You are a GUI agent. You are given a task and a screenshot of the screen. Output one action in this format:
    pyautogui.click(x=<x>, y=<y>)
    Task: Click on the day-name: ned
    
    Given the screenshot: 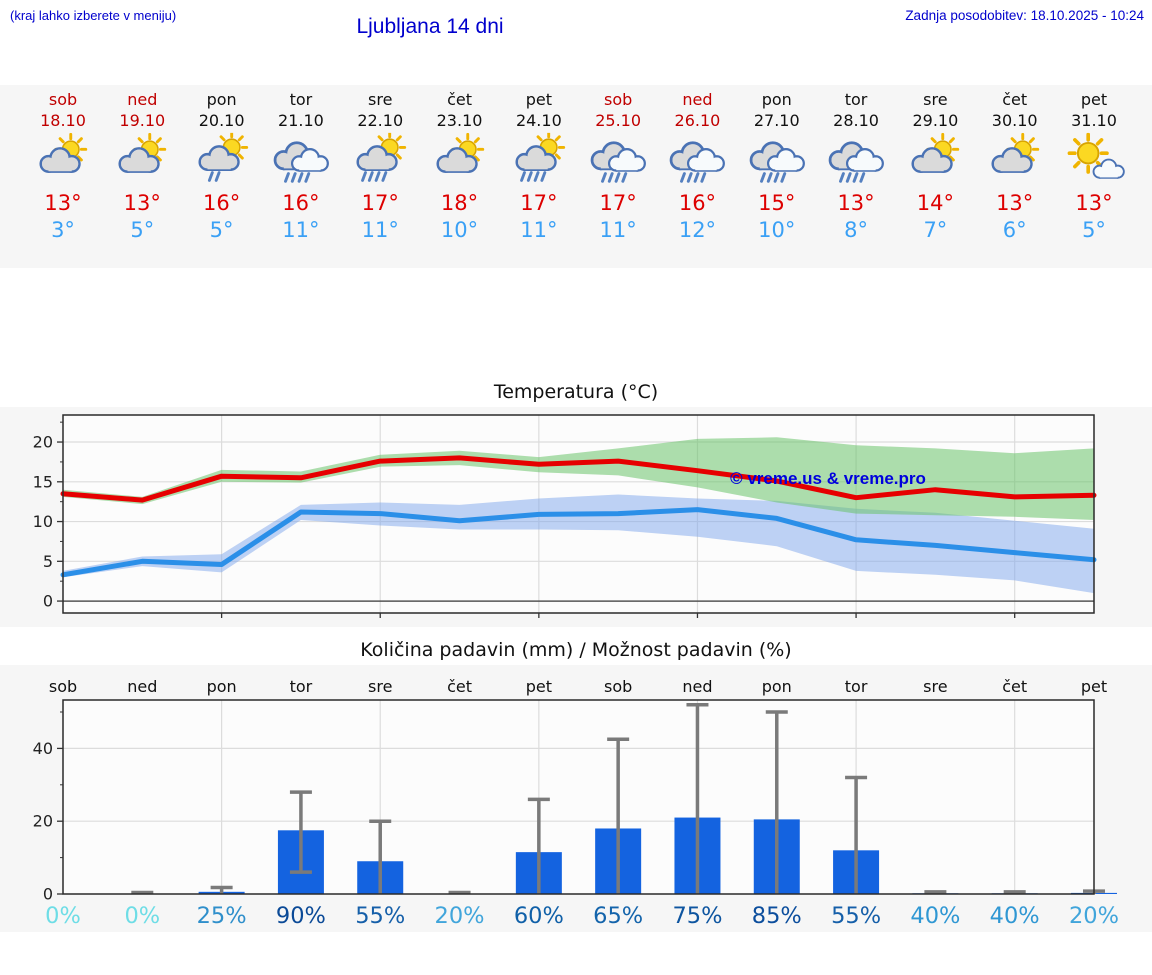 What is the action you would take?
    pyautogui.click(x=142, y=99)
    